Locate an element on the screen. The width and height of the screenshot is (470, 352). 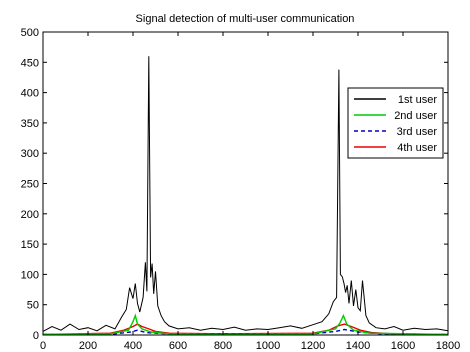
x-tick-label: 1200 is located at coordinates (313, 346).